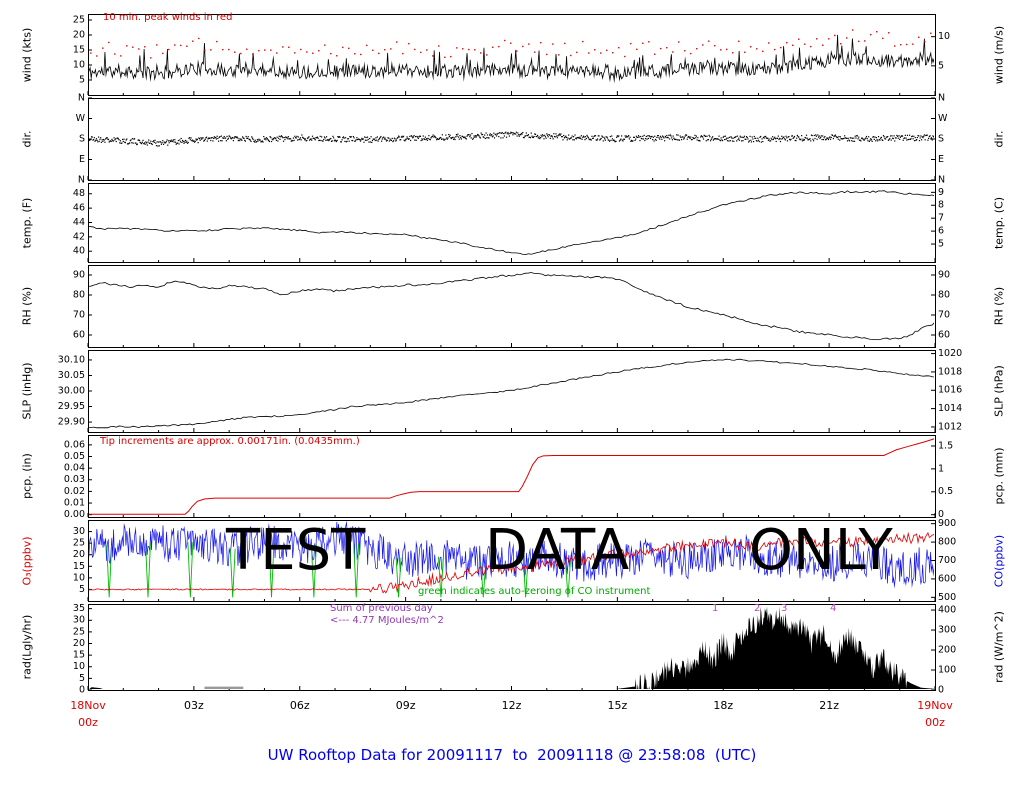 The width and height of the screenshot is (1024, 800). I want to click on x-tick-label-15z: 15z, so click(617, 705).